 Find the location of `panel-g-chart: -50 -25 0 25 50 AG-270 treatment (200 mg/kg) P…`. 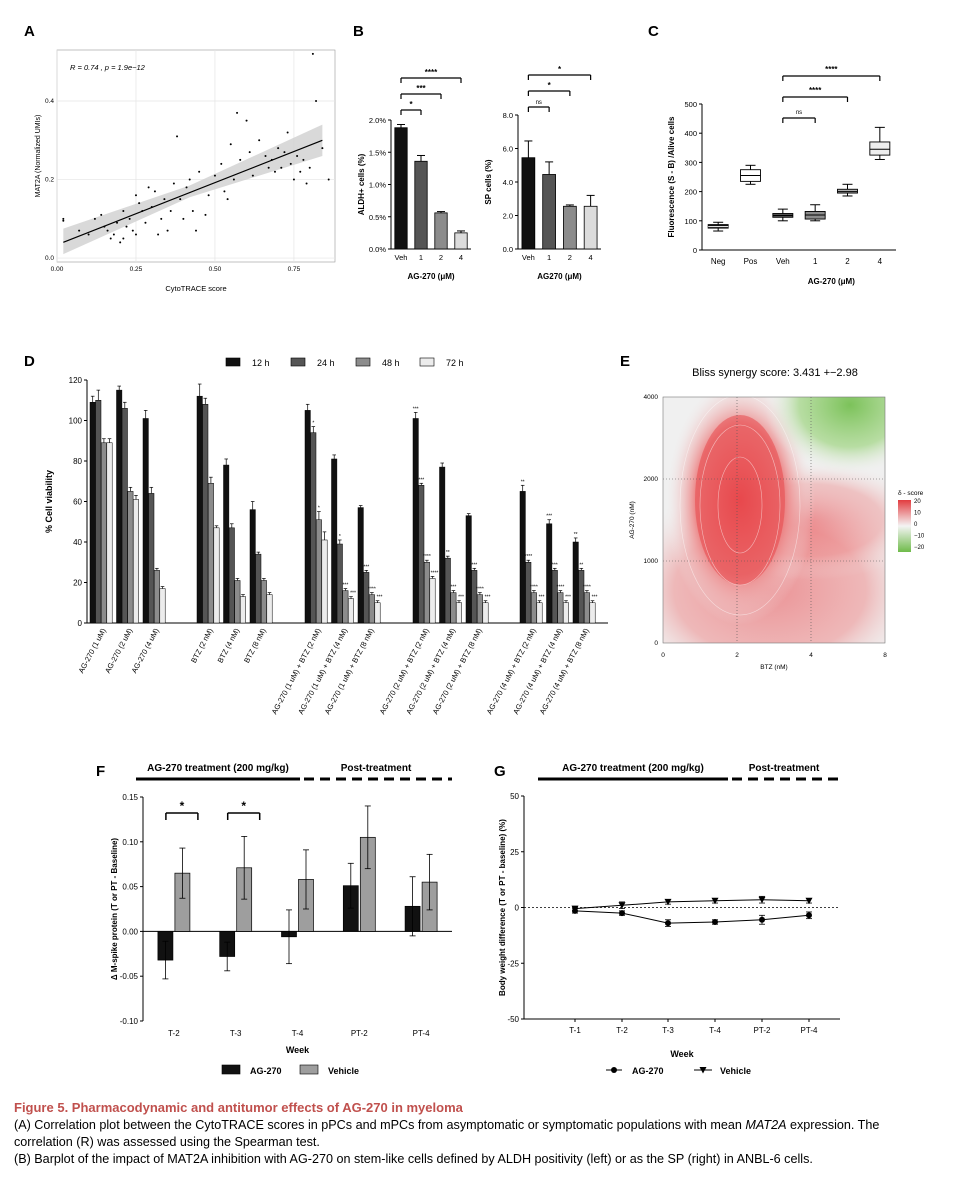

panel-g-chart: -50 -25 0 25 50 AG-270 treatment (200 mg/kg) P… is located at coordinates (669, 919).